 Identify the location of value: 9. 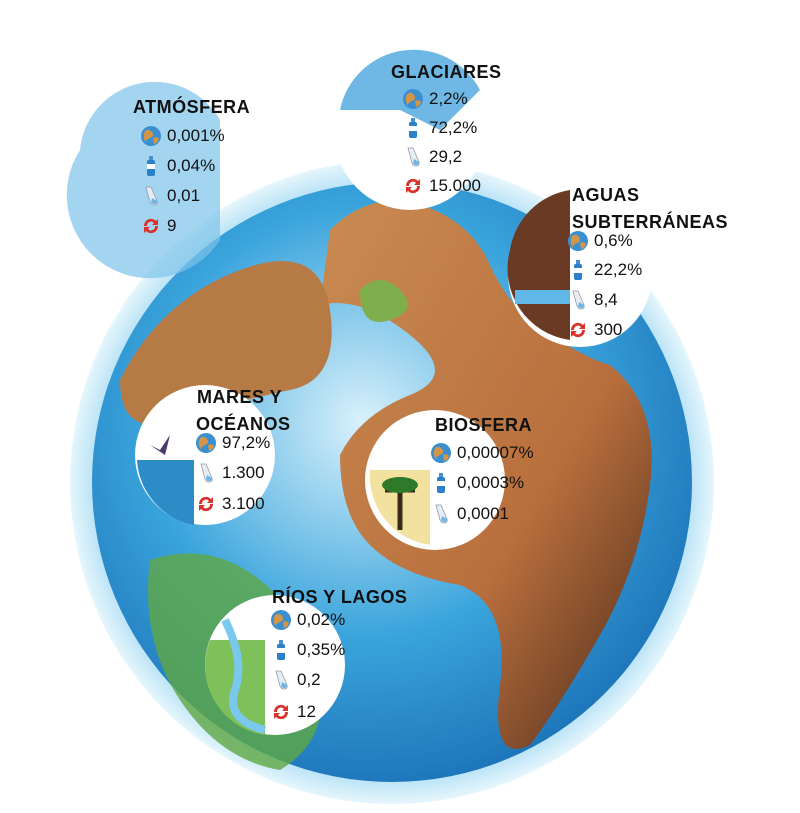
(158, 226).